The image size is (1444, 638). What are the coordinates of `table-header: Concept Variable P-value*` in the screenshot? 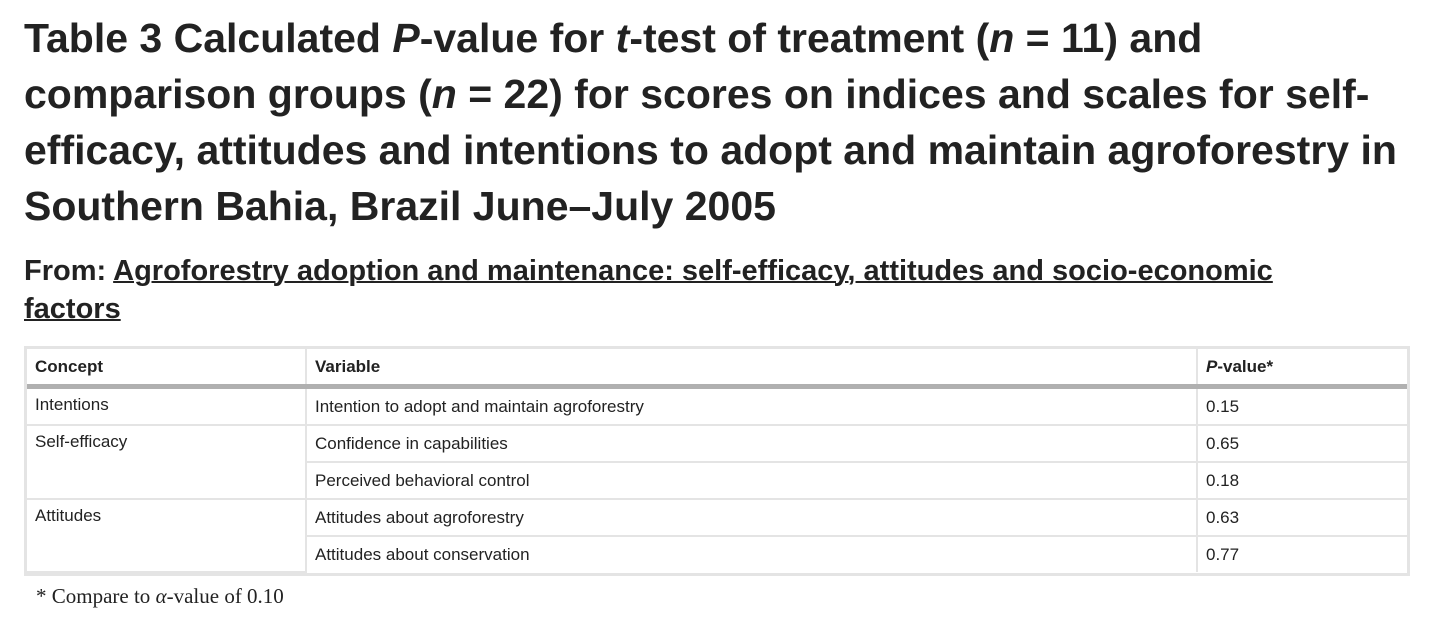 It's located at (717, 369).